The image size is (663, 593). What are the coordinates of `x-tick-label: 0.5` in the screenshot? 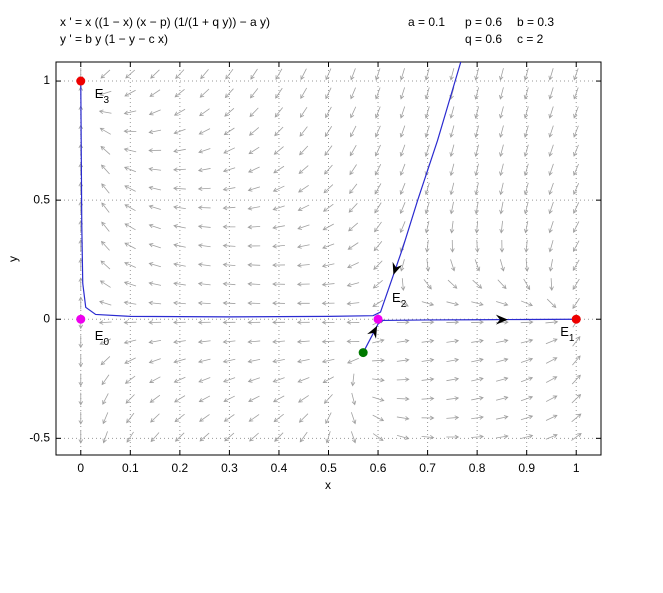 It's located at (328, 468).